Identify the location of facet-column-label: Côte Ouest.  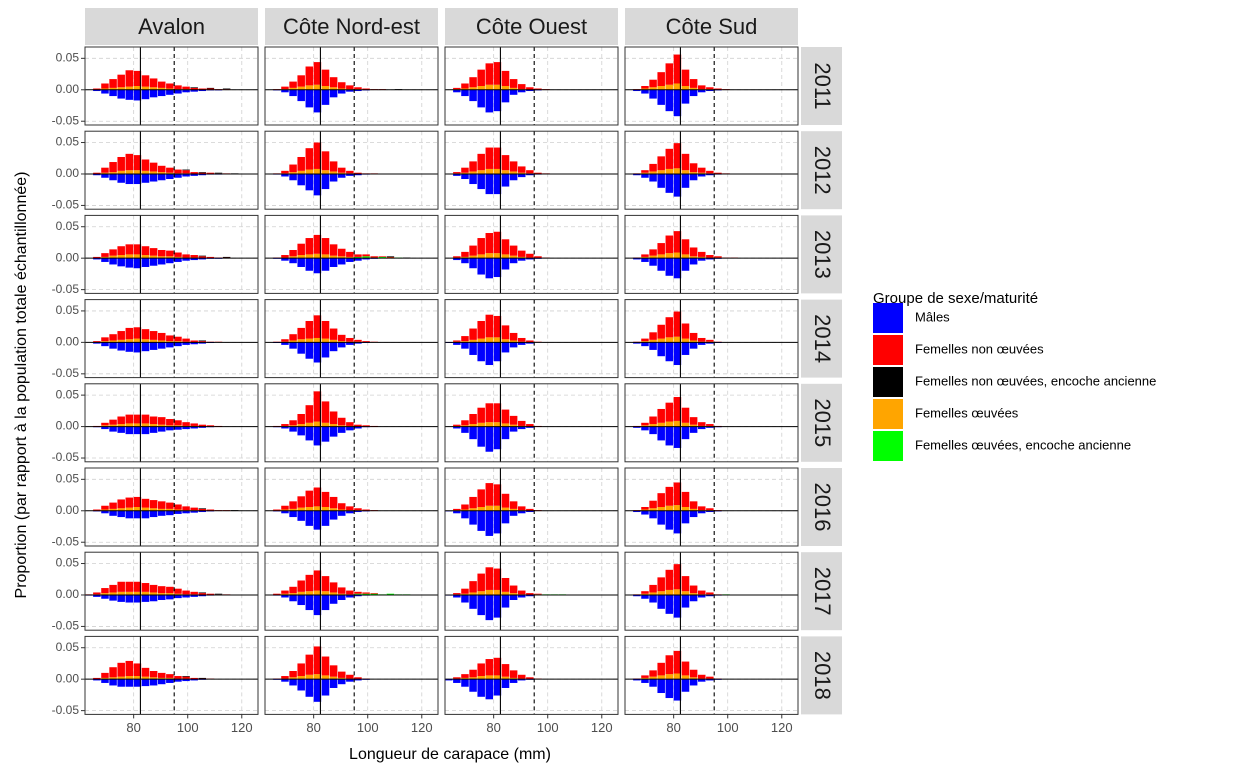
(531, 26).